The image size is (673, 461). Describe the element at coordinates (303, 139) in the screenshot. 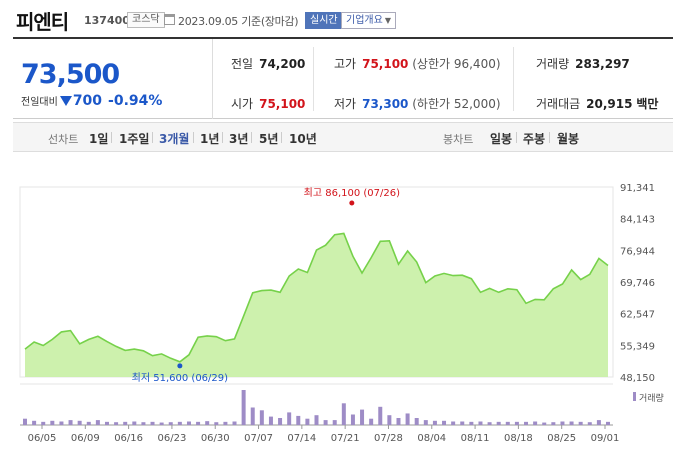

I see `period-10y: 10년` at that location.